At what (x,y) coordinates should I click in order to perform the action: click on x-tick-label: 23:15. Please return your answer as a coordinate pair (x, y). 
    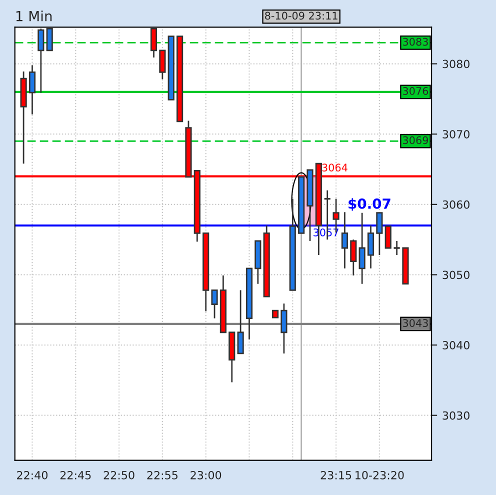
    Looking at the image, I should click on (336, 475).